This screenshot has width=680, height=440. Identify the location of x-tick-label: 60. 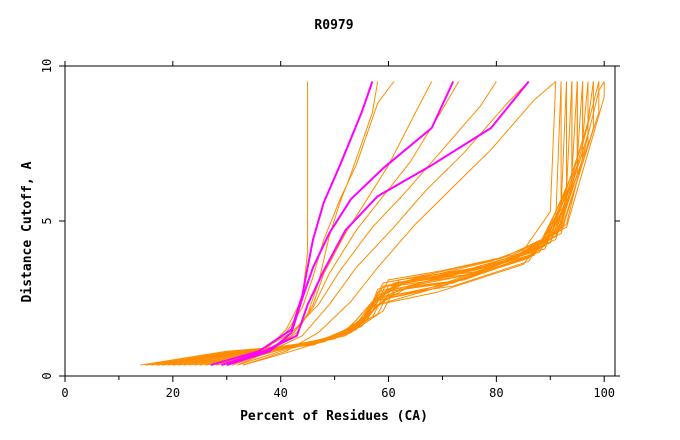
(388, 393).